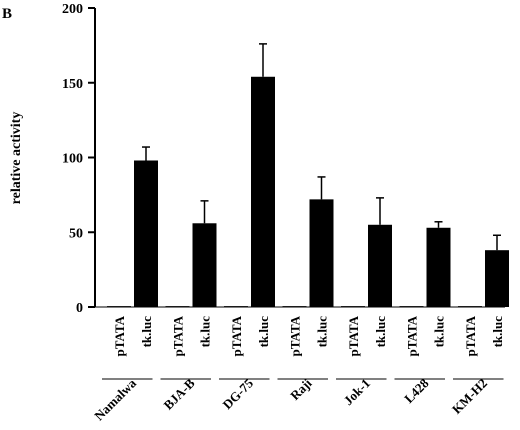  Describe the element at coordinates (72, 84) in the screenshot. I see `y-tick-label: 150` at that location.